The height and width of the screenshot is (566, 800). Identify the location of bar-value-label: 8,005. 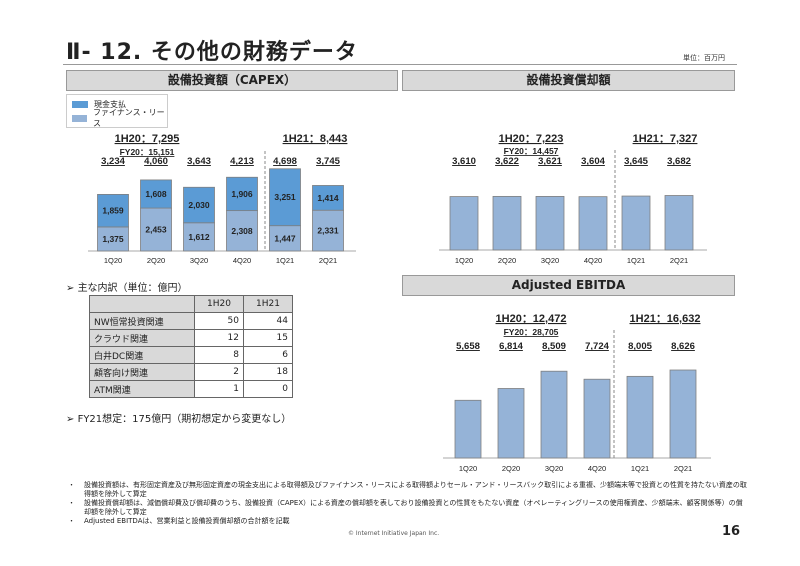
(640, 346).